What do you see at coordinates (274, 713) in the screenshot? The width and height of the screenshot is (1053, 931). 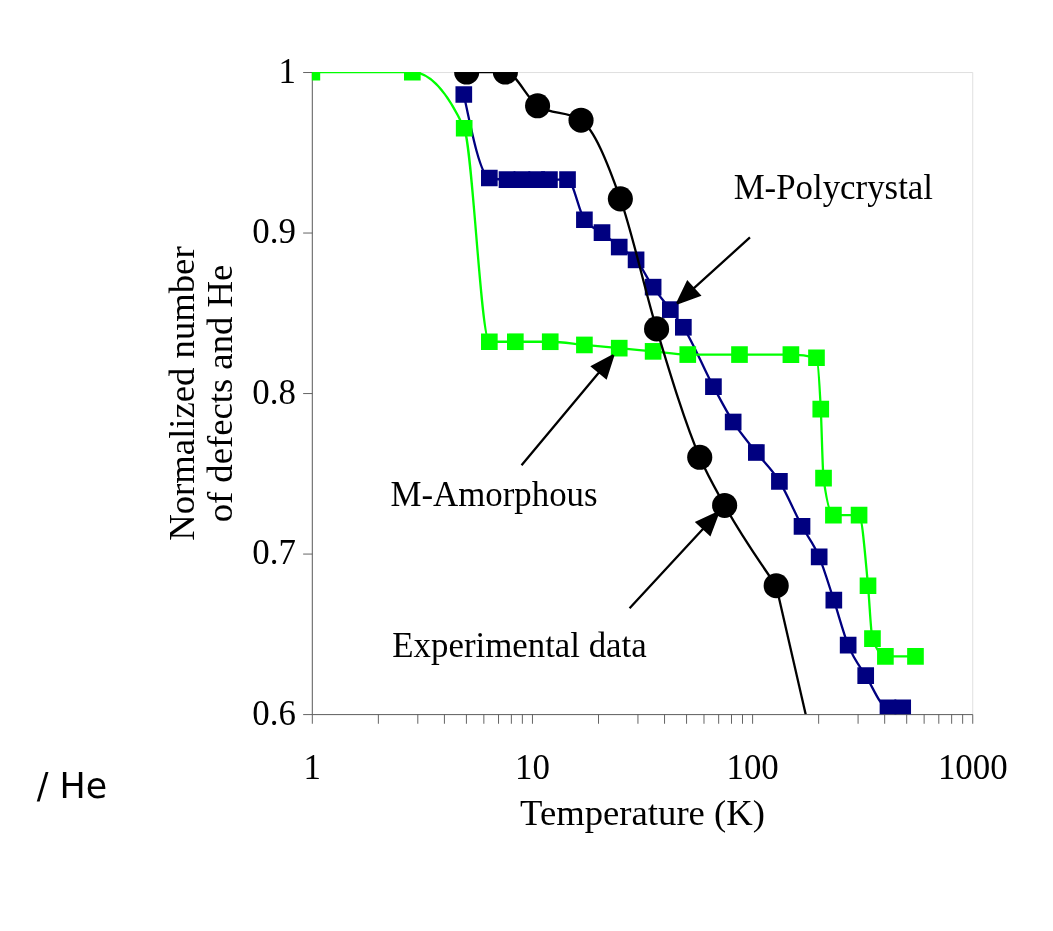 I see `y-tick-label: 0.6` at bounding box center [274, 713].